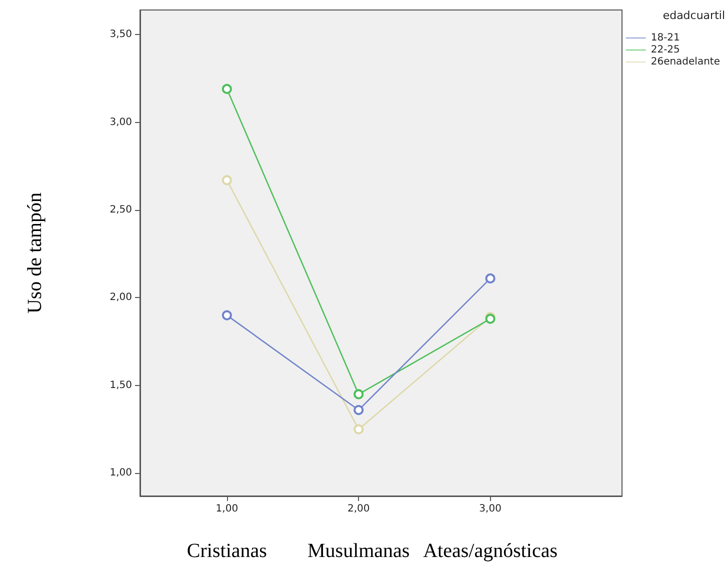  Describe the element at coordinates (665, 38) in the screenshot. I see `legend-label: 18-21` at that location.